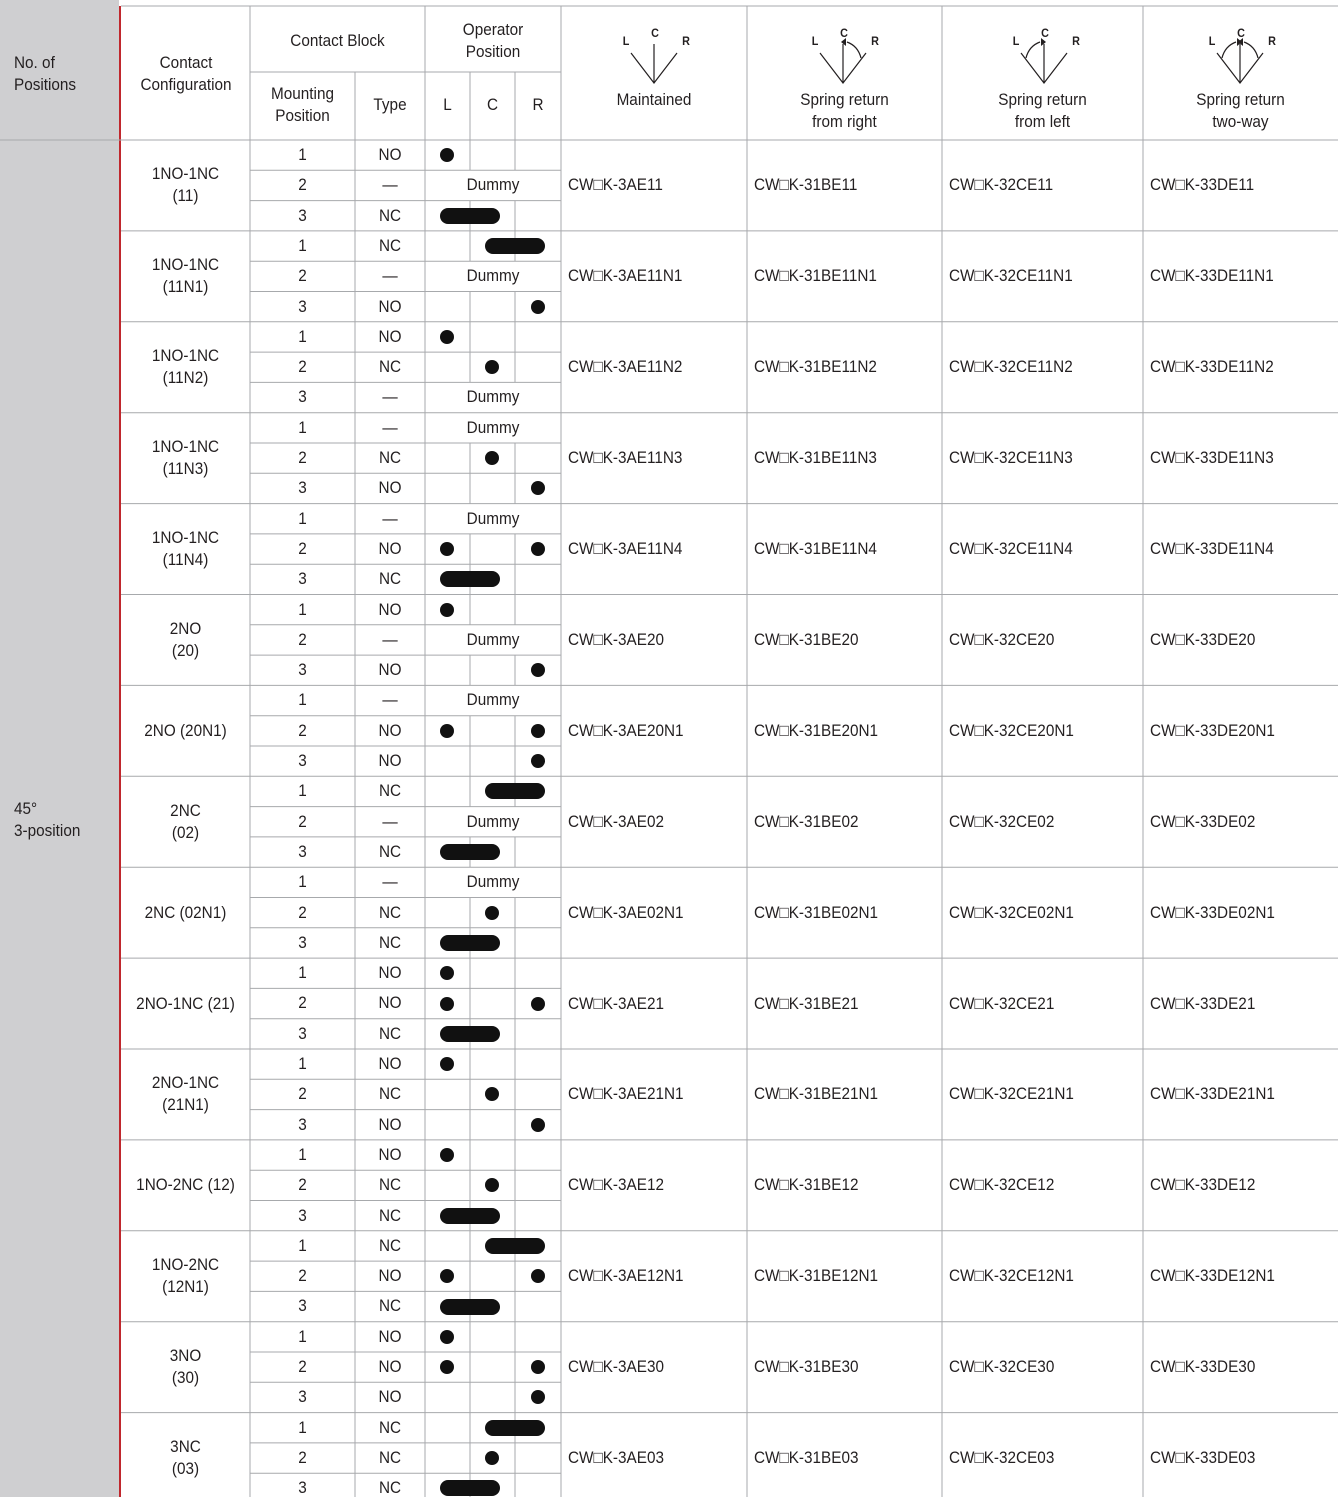  What do you see at coordinates (654, 99) in the screenshot?
I see `maintained-header: Maintained` at bounding box center [654, 99].